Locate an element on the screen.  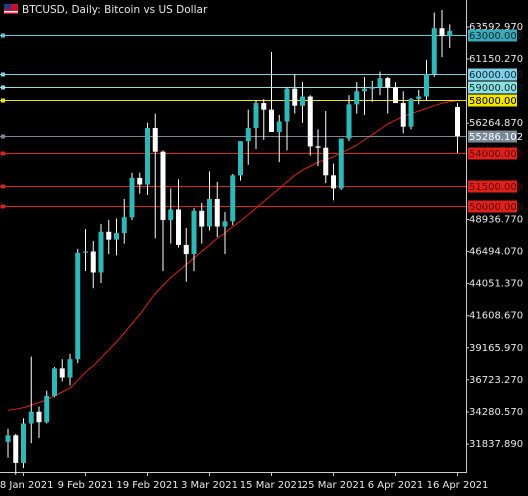
level-label: 51500.000 is located at coordinates (496, 187).